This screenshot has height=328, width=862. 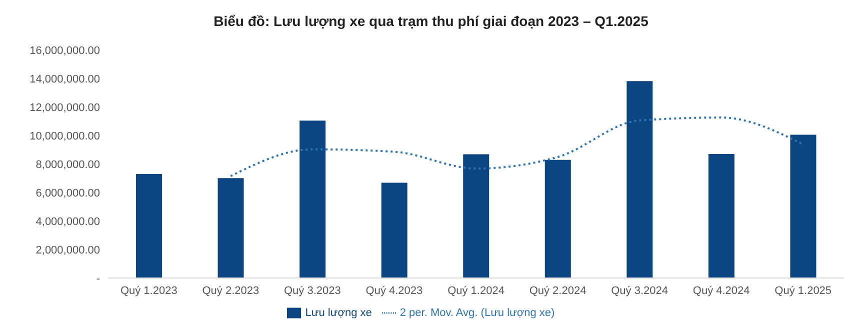 What do you see at coordinates (98, 278) in the screenshot?
I see `y-tick-label: -` at bounding box center [98, 278].